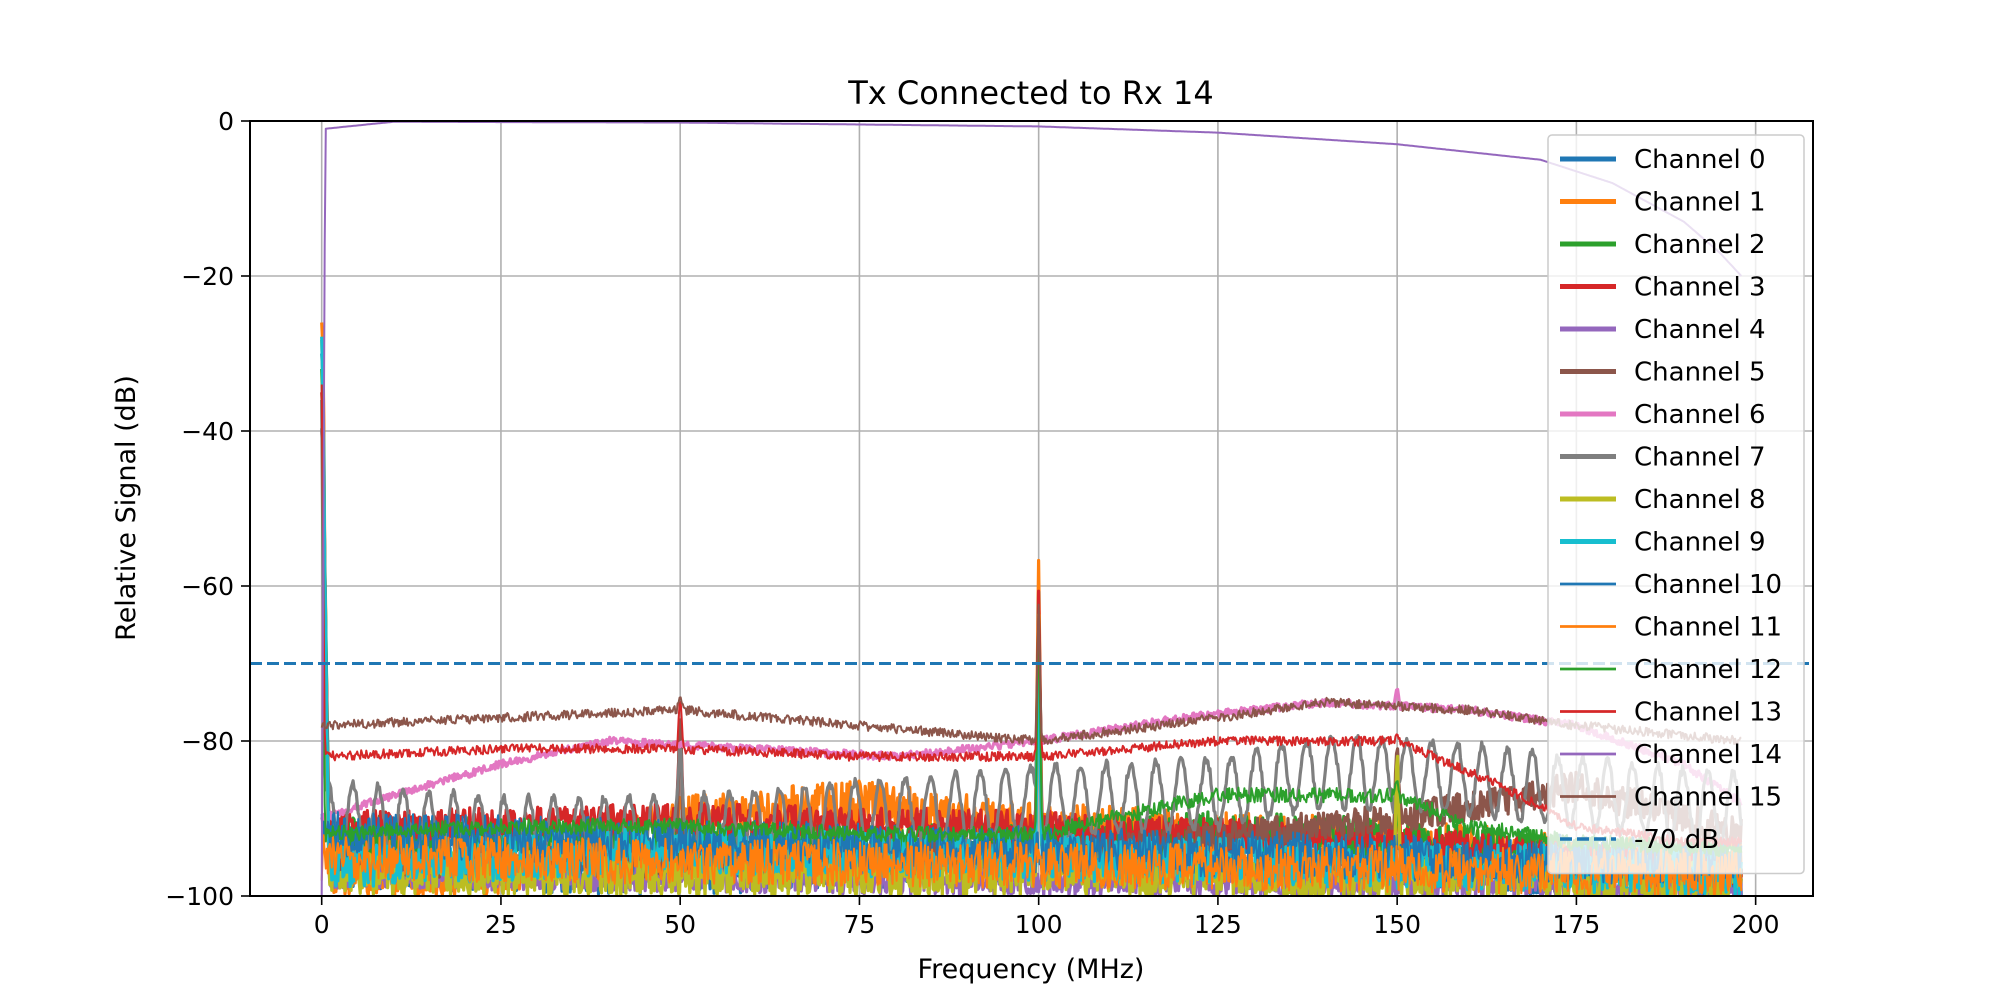 The height and width of the screenshot is (1004, 2000). I want to click on legend-label: Channel 2, so click(1700, 245).